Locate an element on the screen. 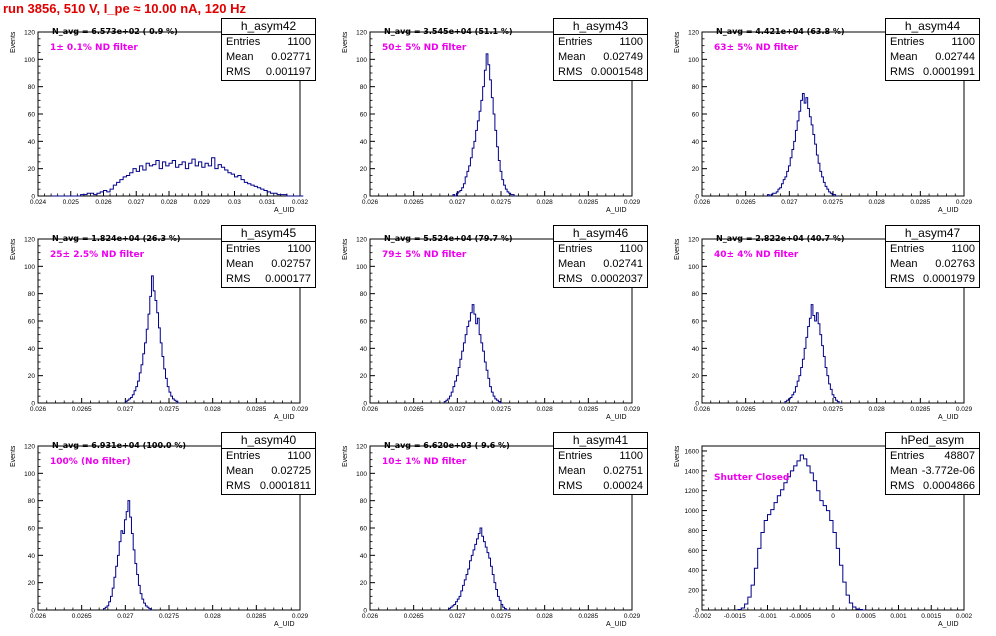 Image resolution: width=996 pixels, height=636 pixels. stats-value: 0.001197 is located at coordinates (288, 72).